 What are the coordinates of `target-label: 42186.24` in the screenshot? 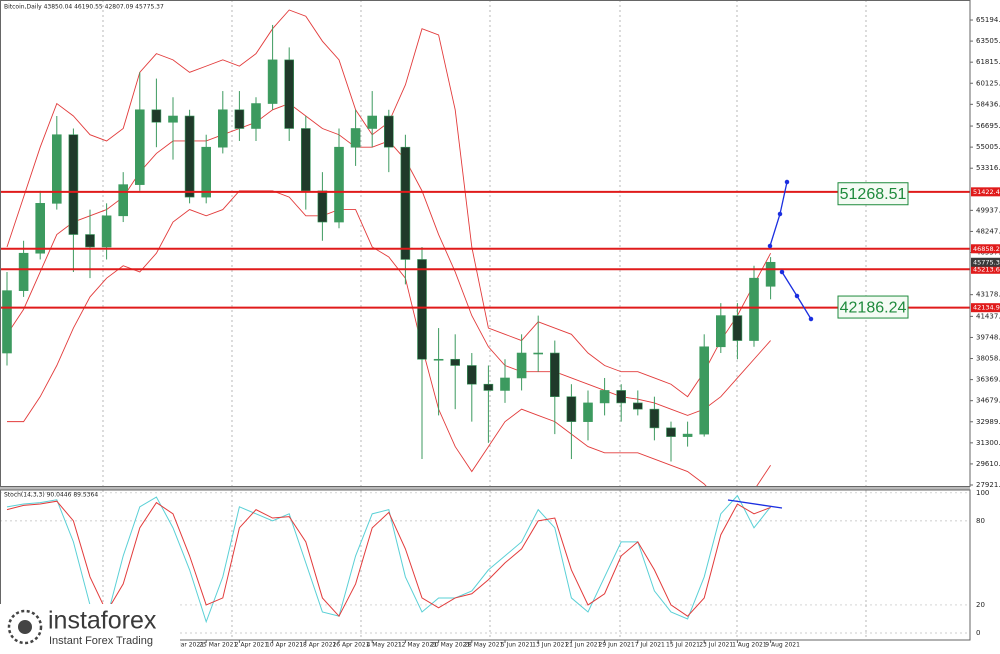 It's located at (873, 307).